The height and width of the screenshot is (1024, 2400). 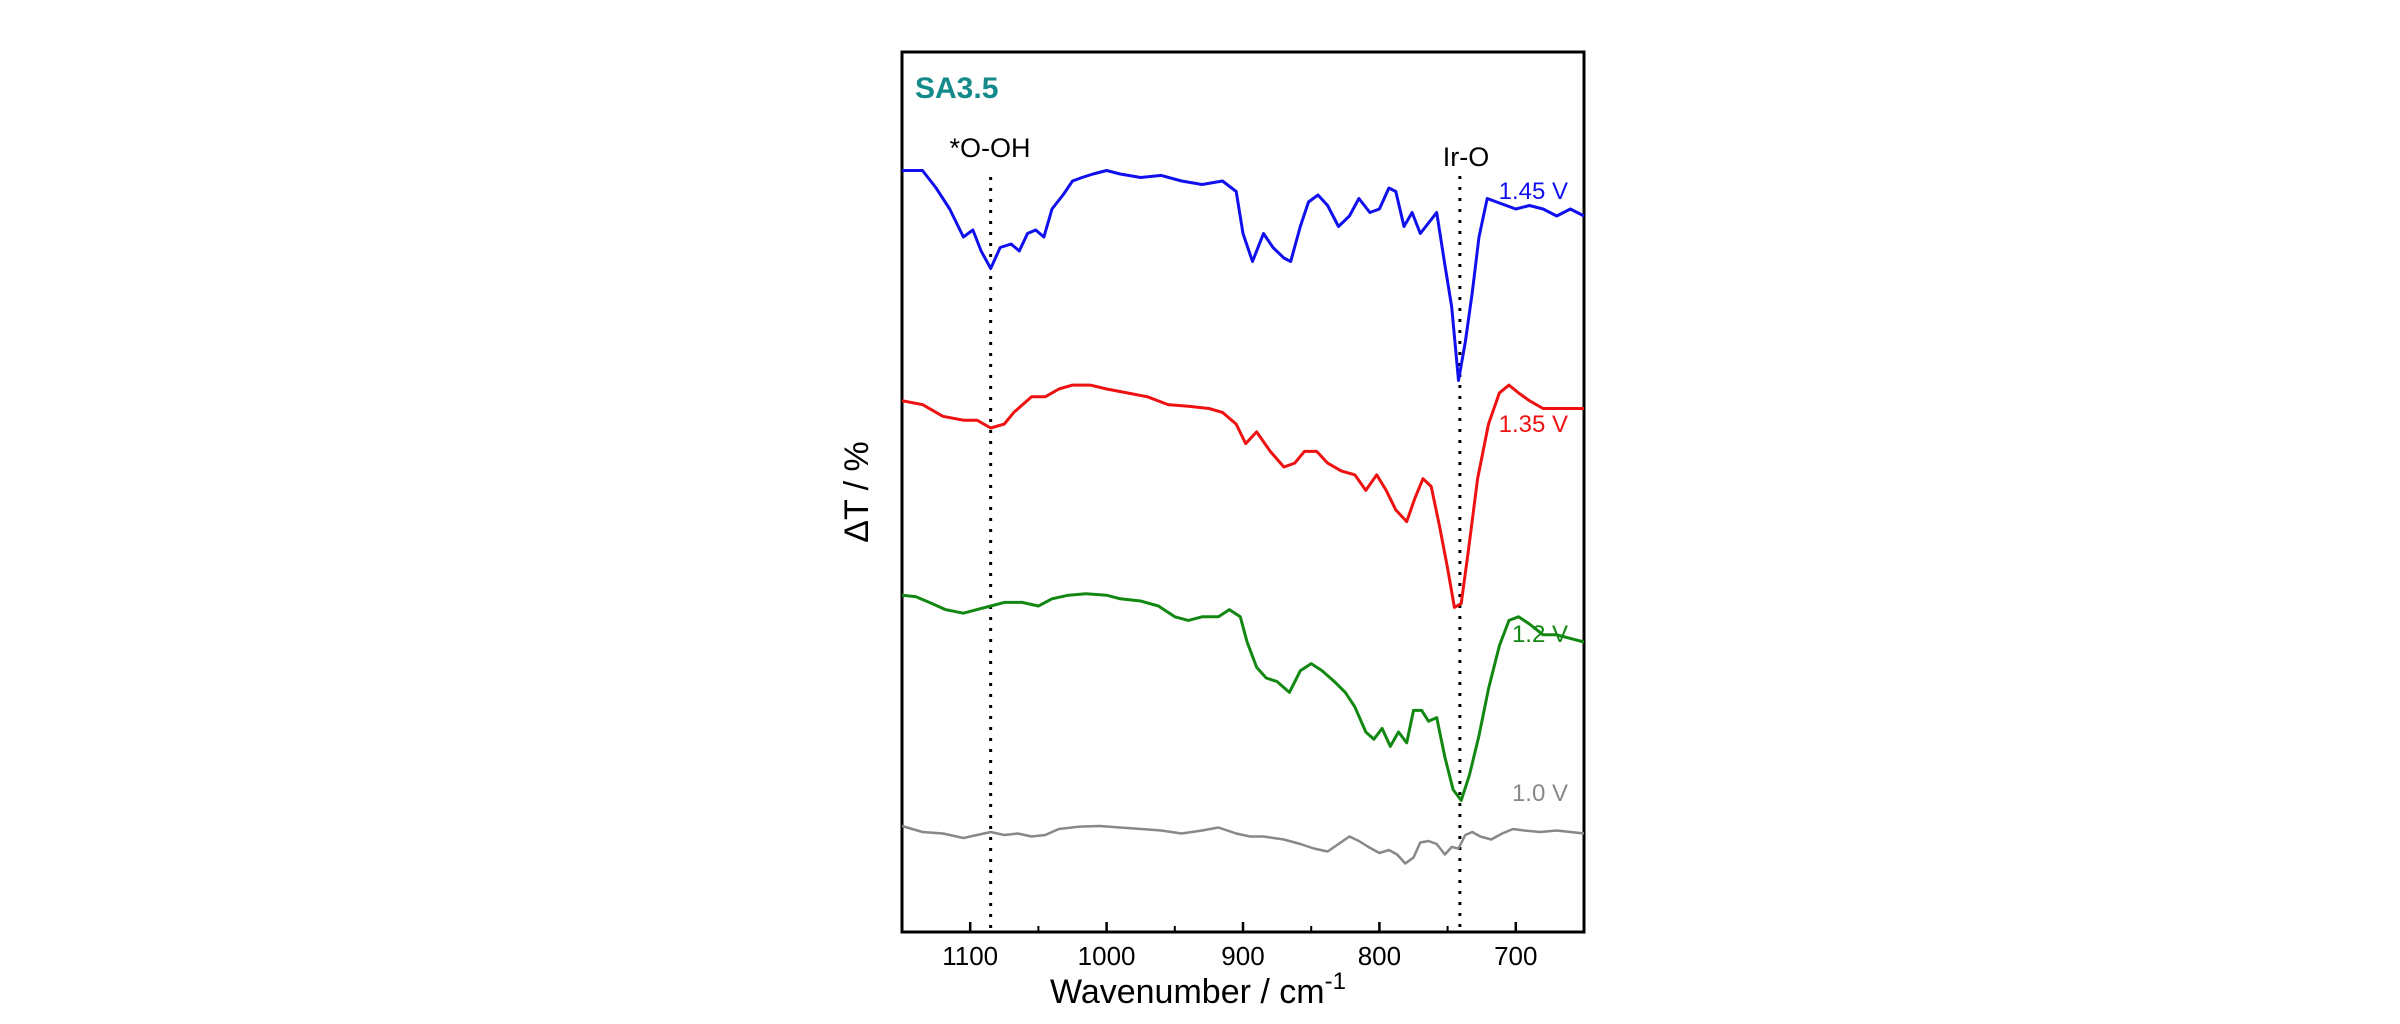 I want to click on panel-label: SA3.5, so click(x=956, y=88).